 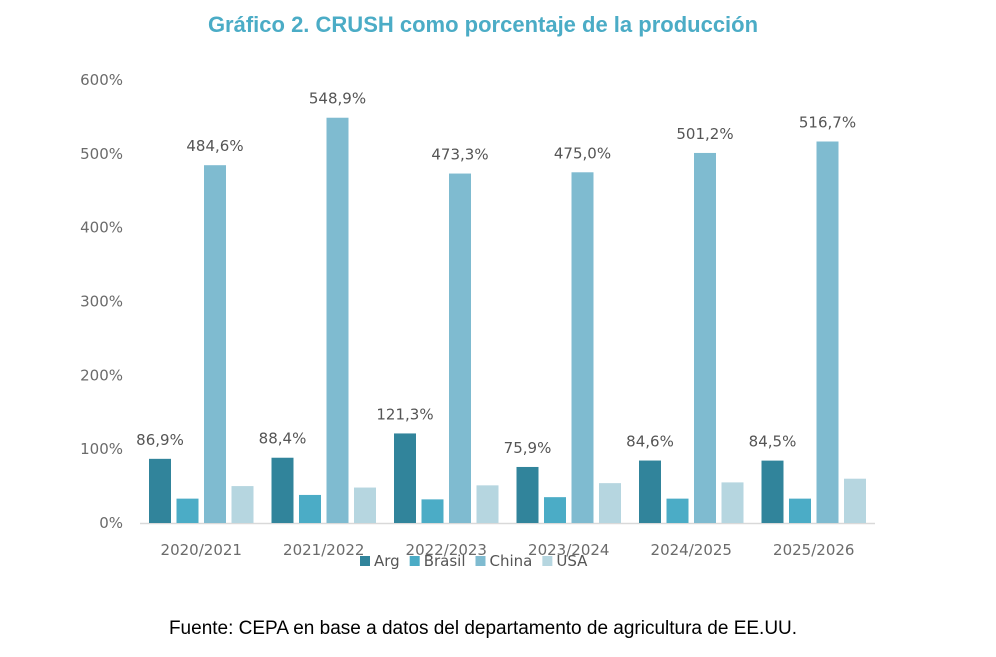 I want to click on data-label: 75,9%, so click(x=528, y=448).